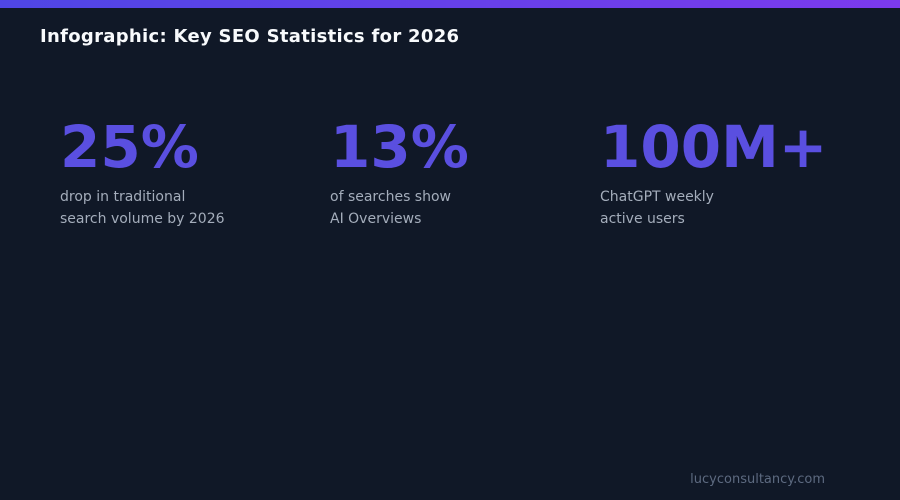 The height and width of the screenshot is (500, 900). I want to click on accent-gradient-bar, so click(450, 4).